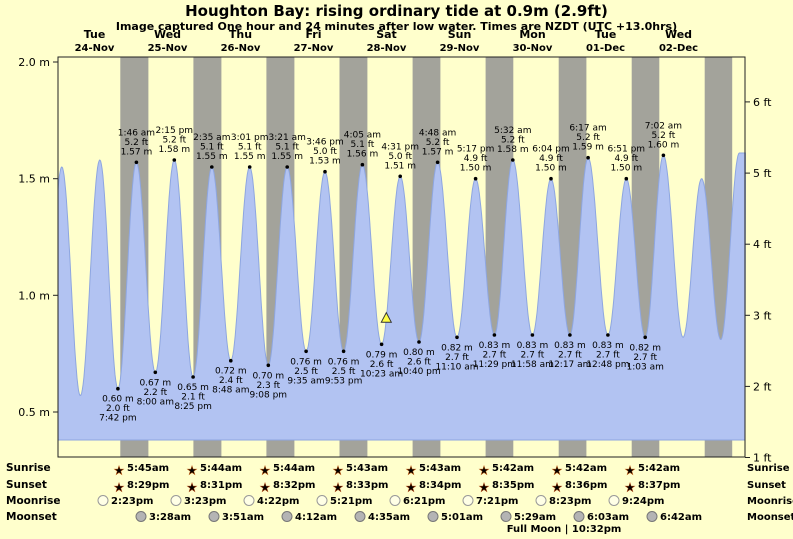  I want to click on full-moon-label: Full Moon | 10:32pm, so click(564, 529).